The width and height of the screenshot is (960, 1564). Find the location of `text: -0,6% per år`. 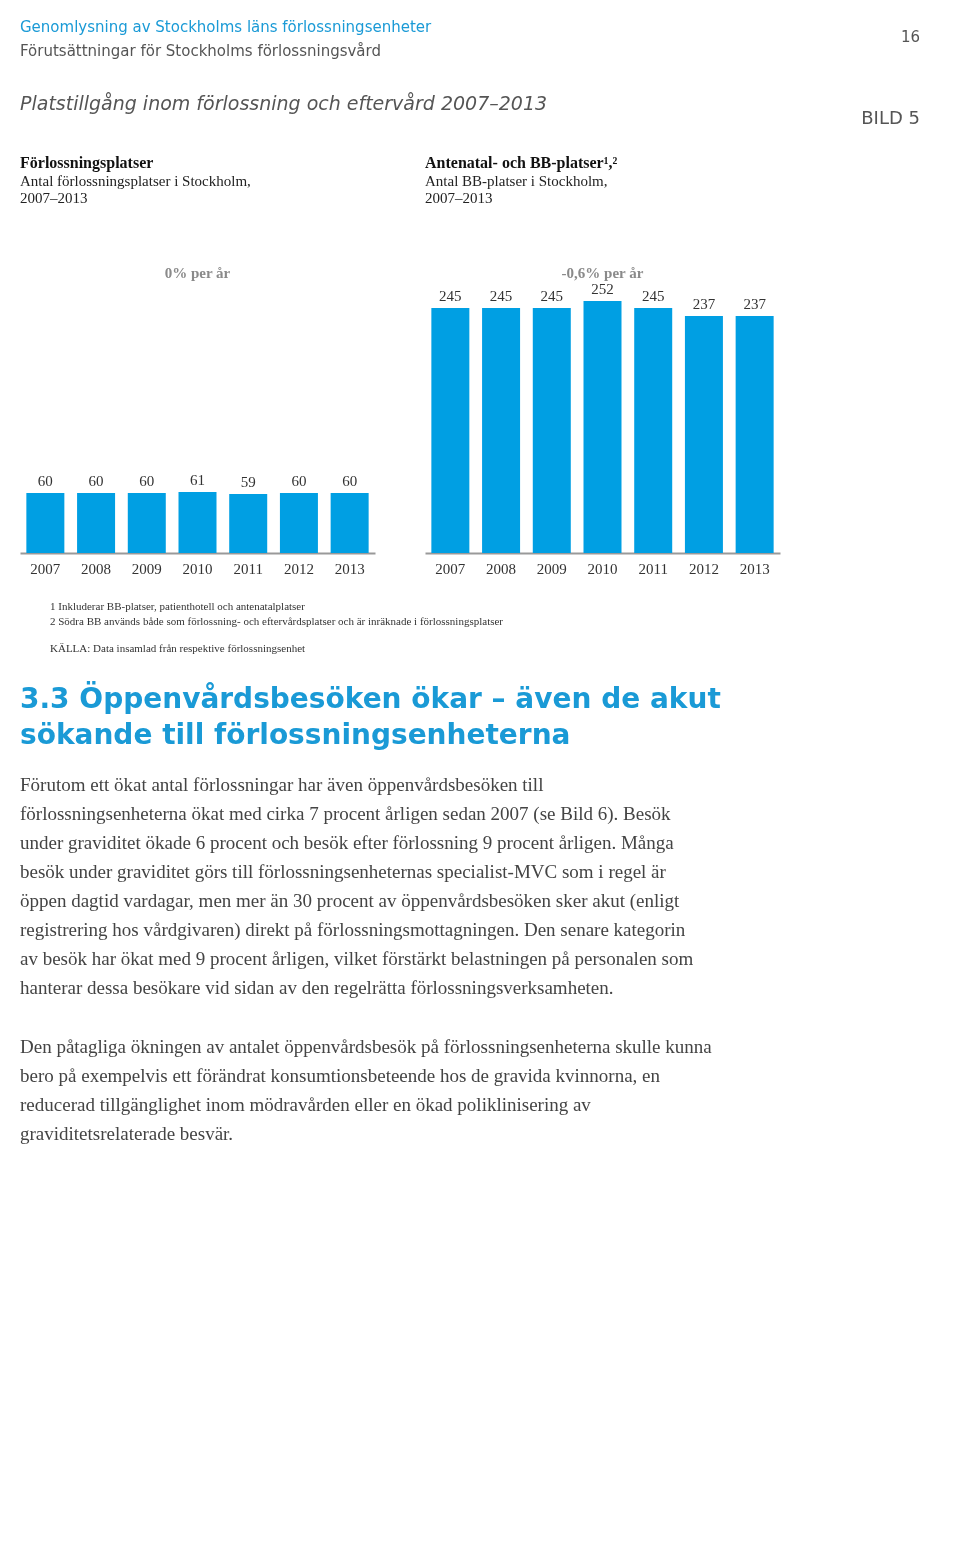

text: -0,6% per år is located at coordinates (602, 273).